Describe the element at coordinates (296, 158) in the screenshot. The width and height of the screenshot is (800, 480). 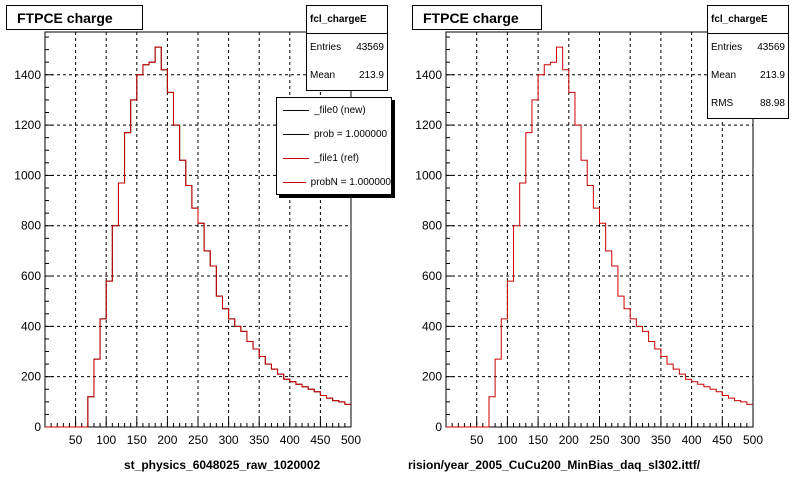
I see `legend-line-file1` at that location.